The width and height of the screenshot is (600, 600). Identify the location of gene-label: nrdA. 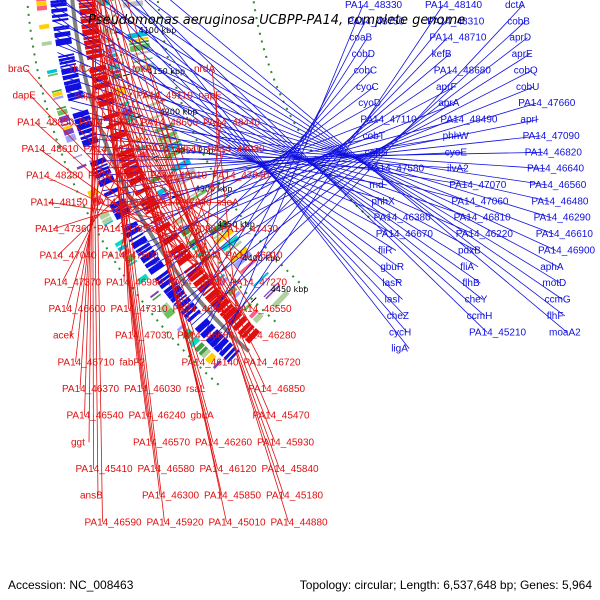
(204, 69).